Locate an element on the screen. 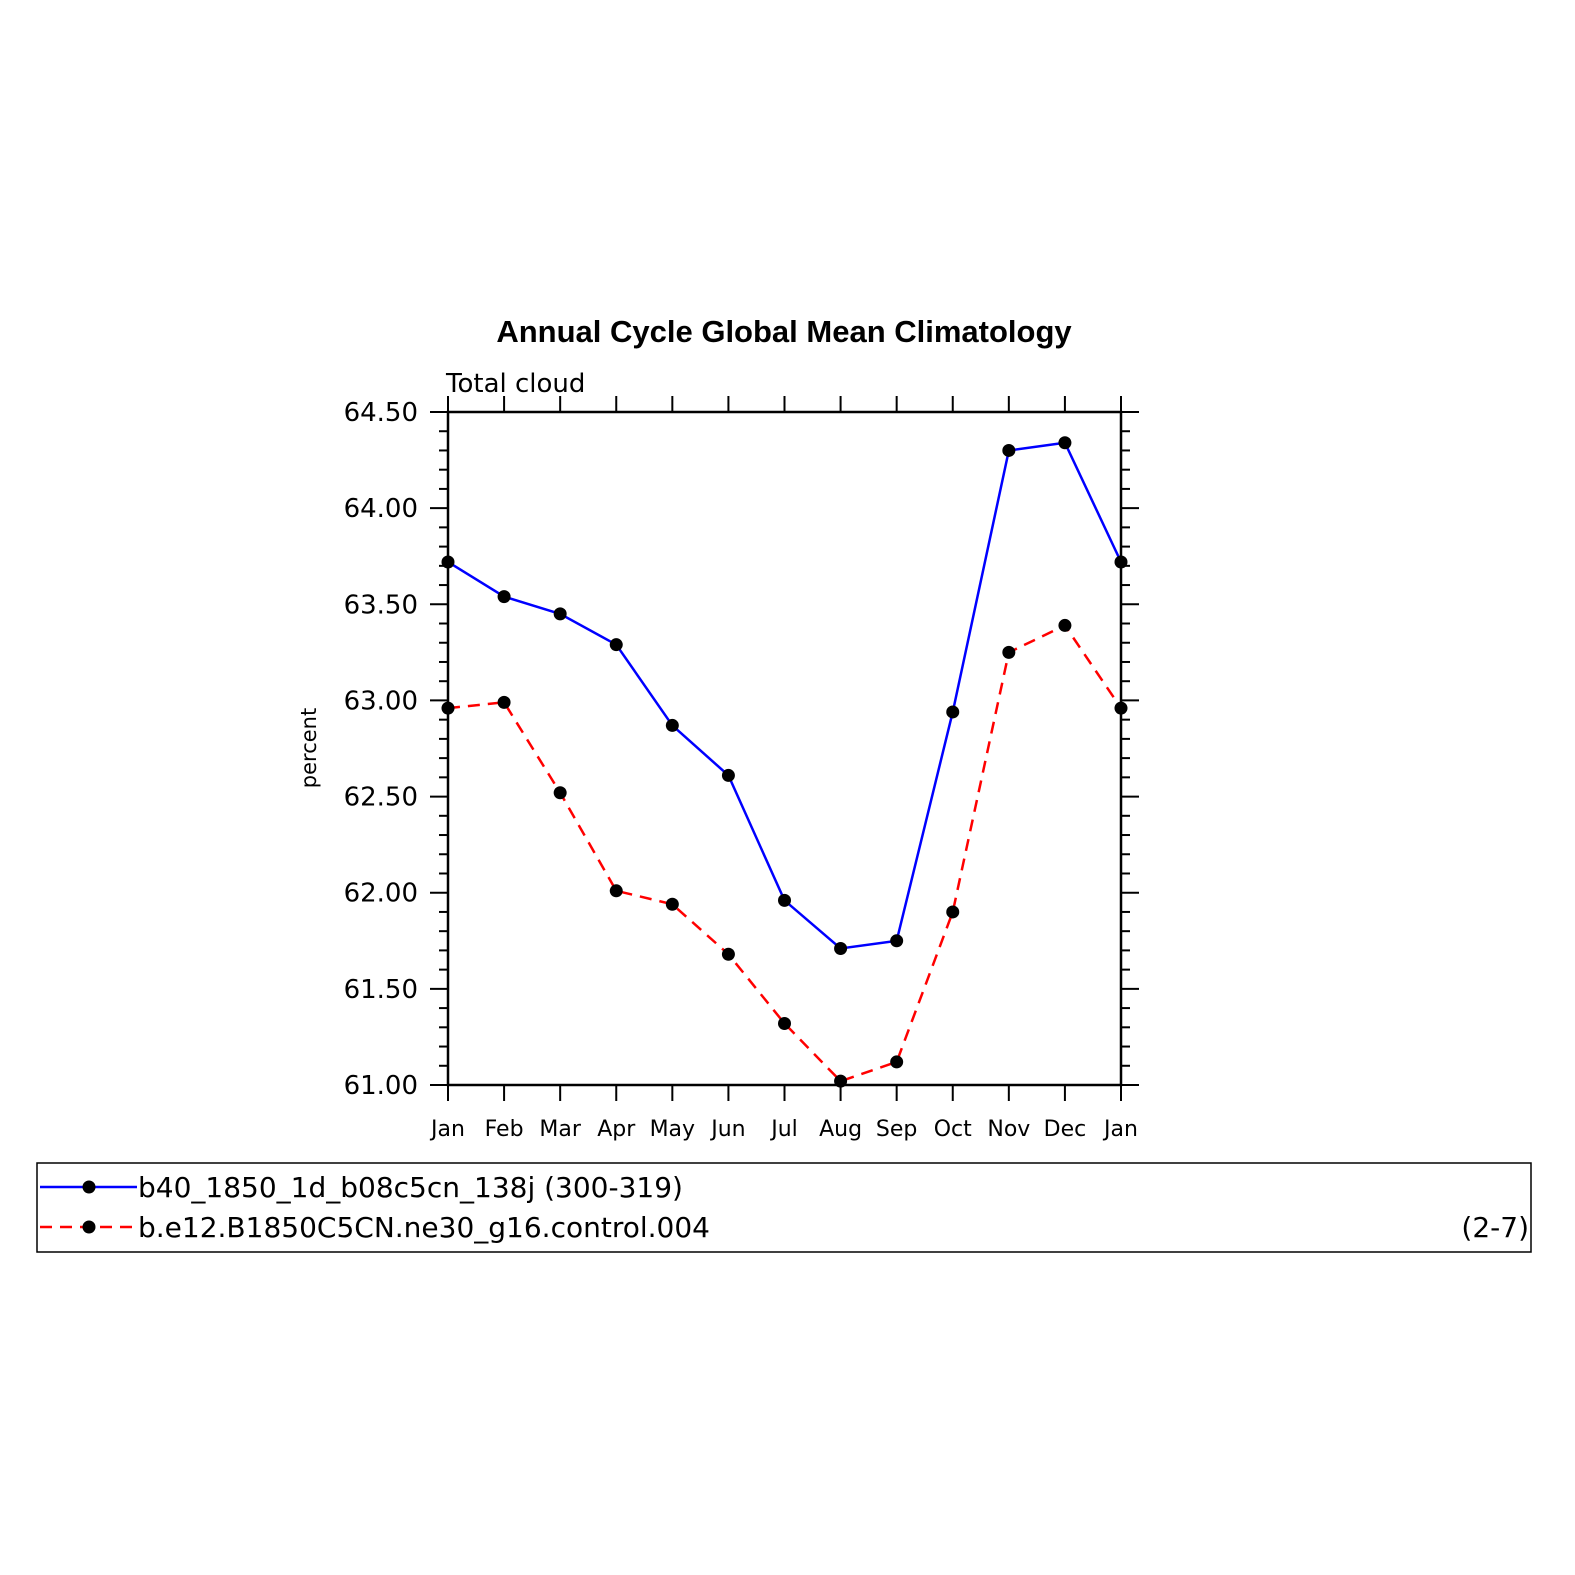 Image resolution: width=1575 pixels, height=1575 pixels. y-tick-label: 61.00 is located at coordinates (381, 1086).